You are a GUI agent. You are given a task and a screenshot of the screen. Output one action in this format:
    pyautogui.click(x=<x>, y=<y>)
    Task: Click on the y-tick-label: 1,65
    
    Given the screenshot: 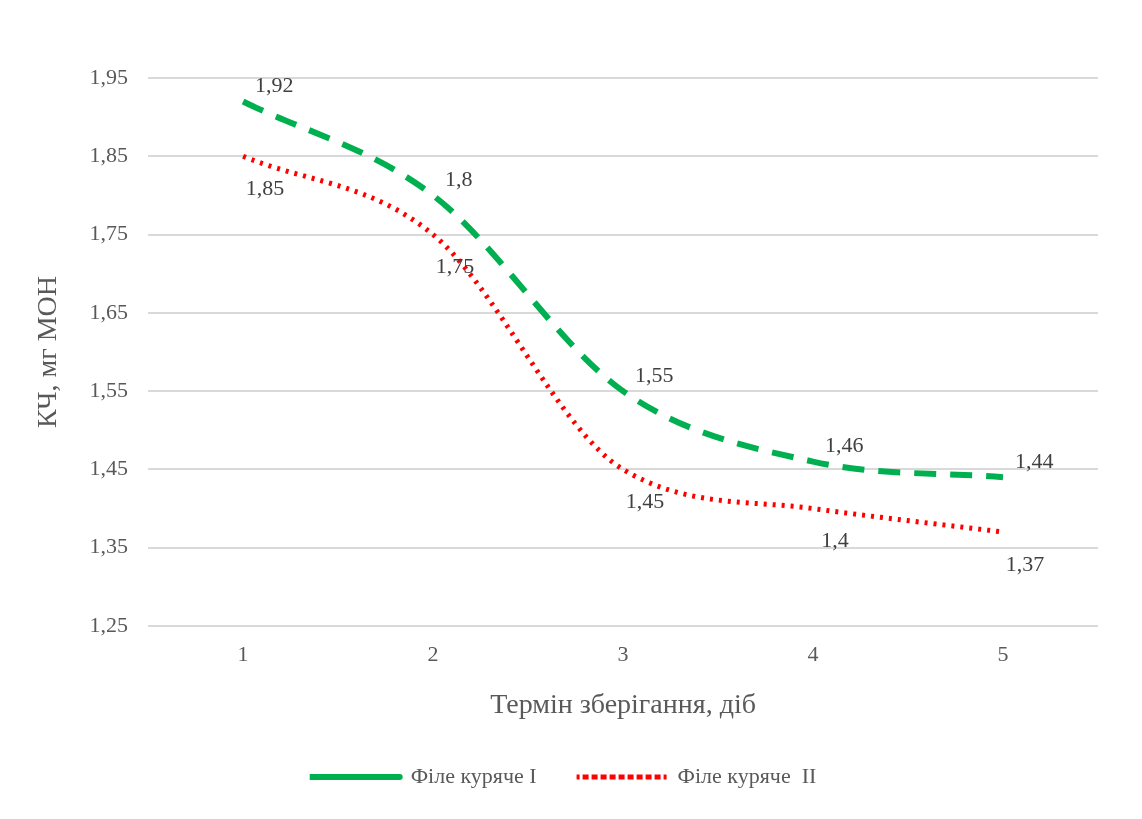 What is the action you would take?
    pyautogui.click(x=109, y=311)
    